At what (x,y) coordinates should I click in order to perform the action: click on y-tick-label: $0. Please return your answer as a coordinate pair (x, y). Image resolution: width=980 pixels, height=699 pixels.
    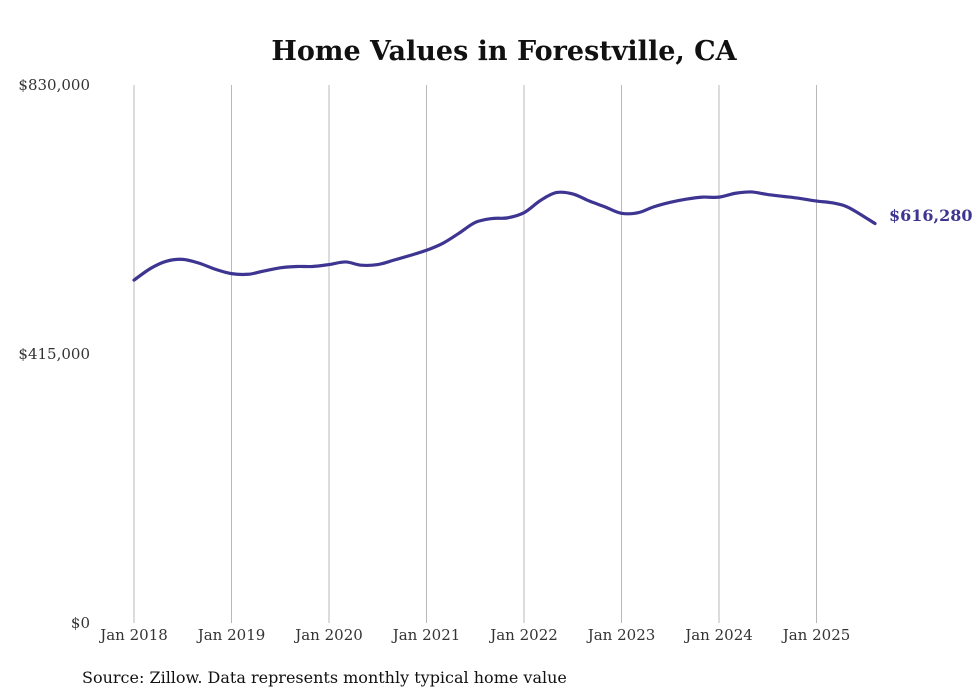
    Looking at the image, I should click on (80, 623).